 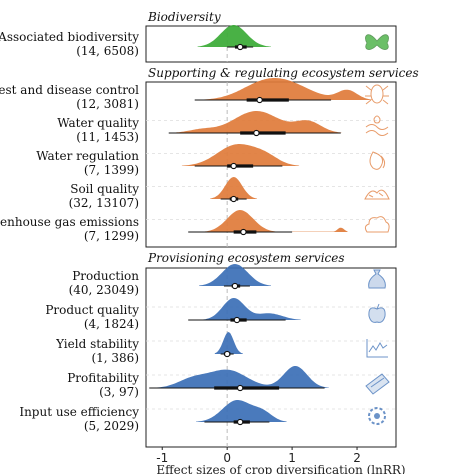 What do you see at coordinates (87, 156) in the screenshot?
I see `row-label: Water regulation` at bounding box center [87, 156].